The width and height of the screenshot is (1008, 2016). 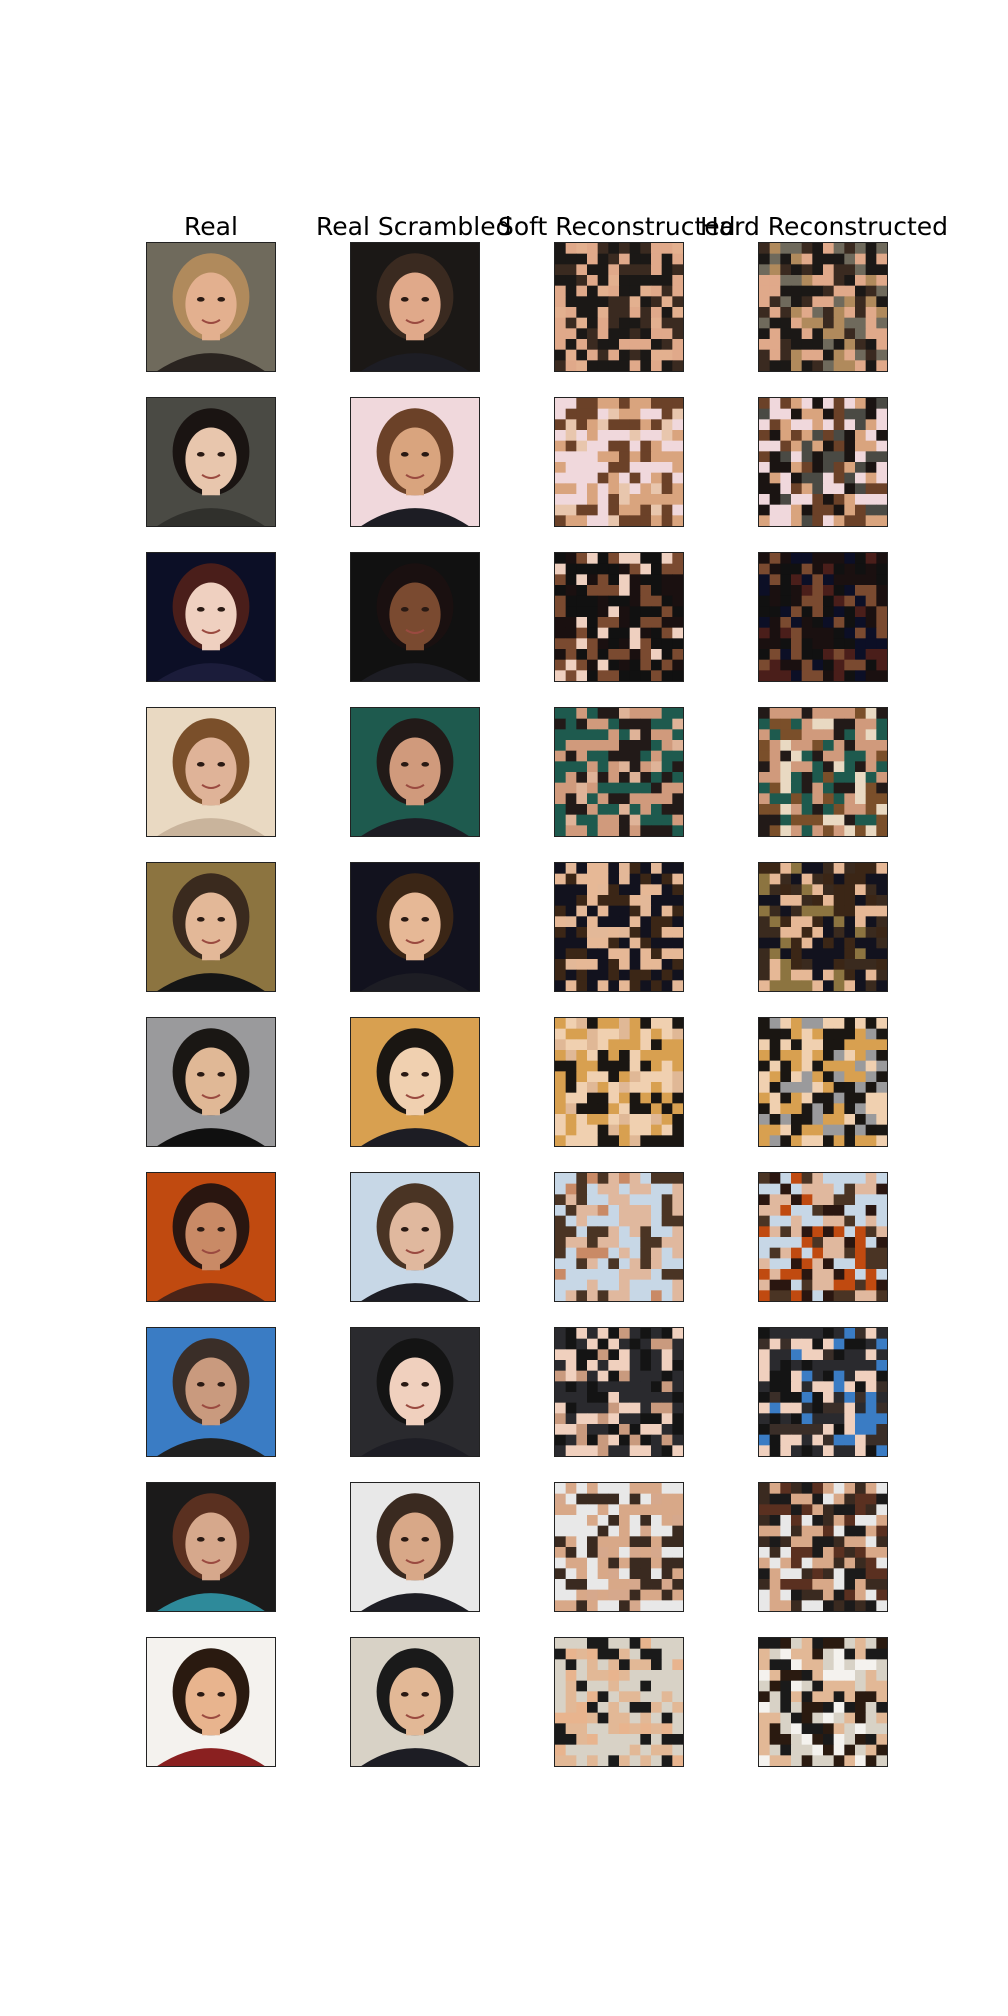 I want to click on column-title-hard-reconstructed: Hard Reconstructed, so click(x=824, y=227).